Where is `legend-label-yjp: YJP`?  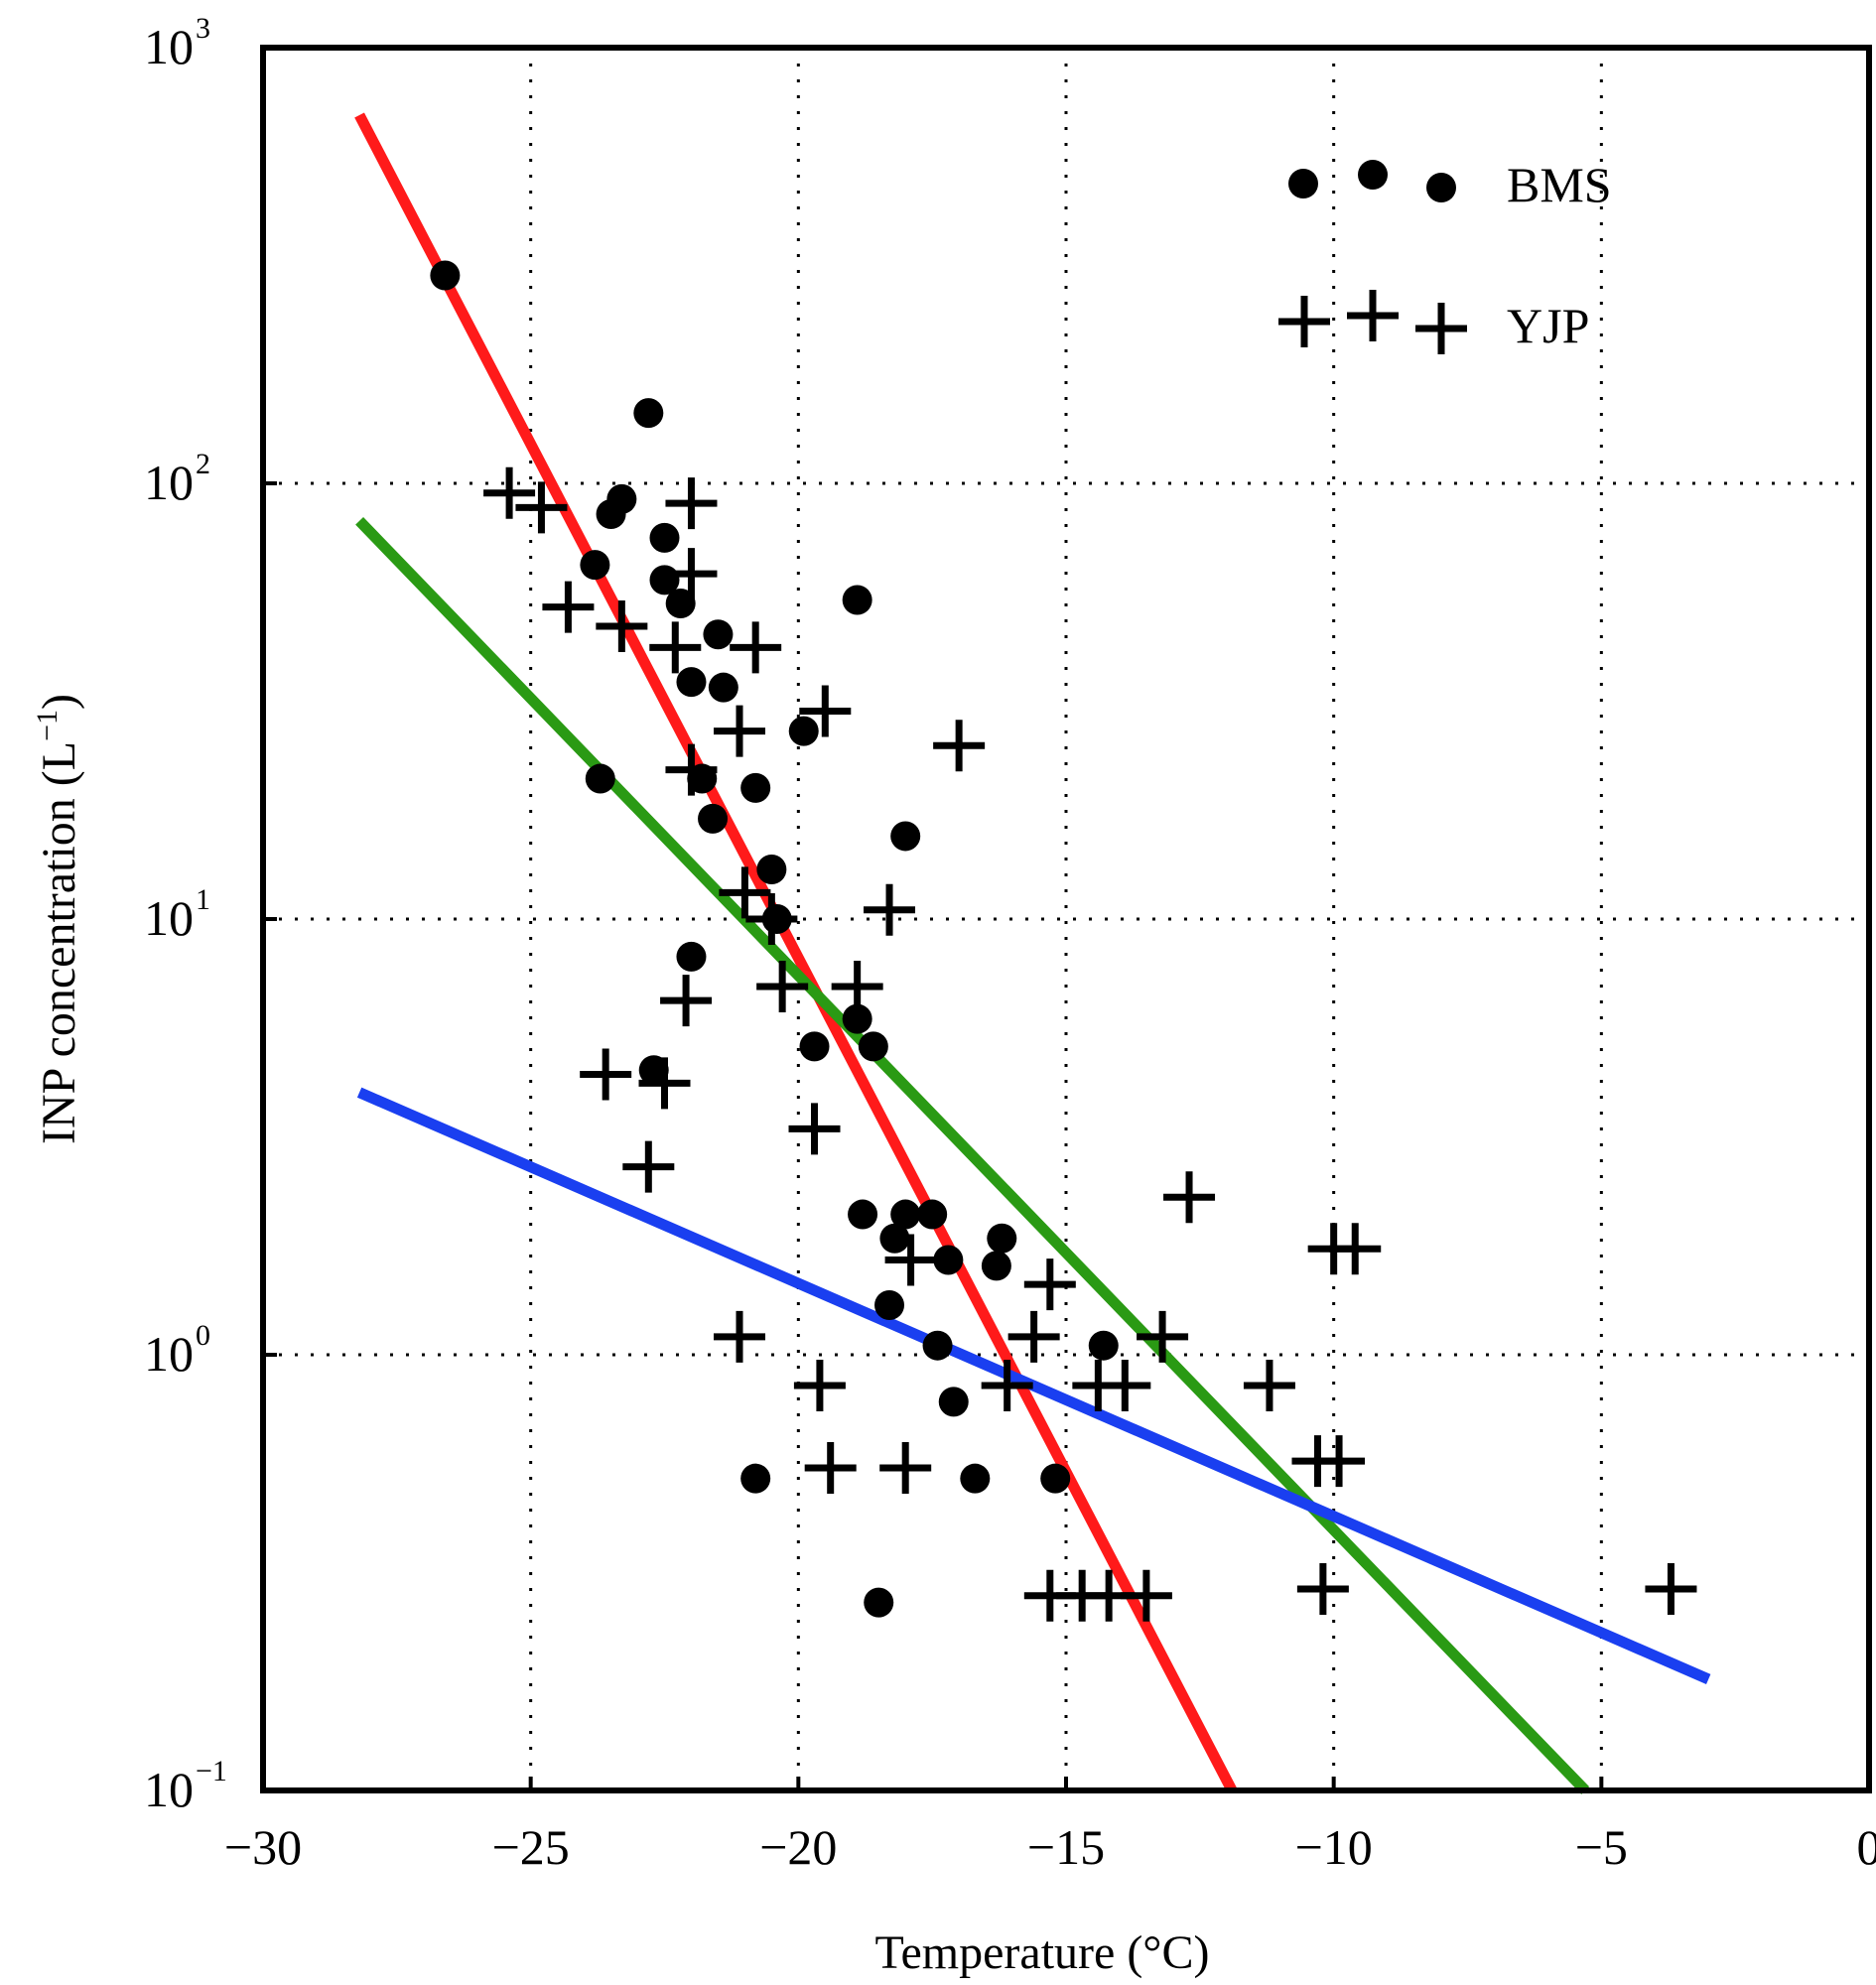 legend-label-yjp: YJP is located at coordinates (1548, 325).